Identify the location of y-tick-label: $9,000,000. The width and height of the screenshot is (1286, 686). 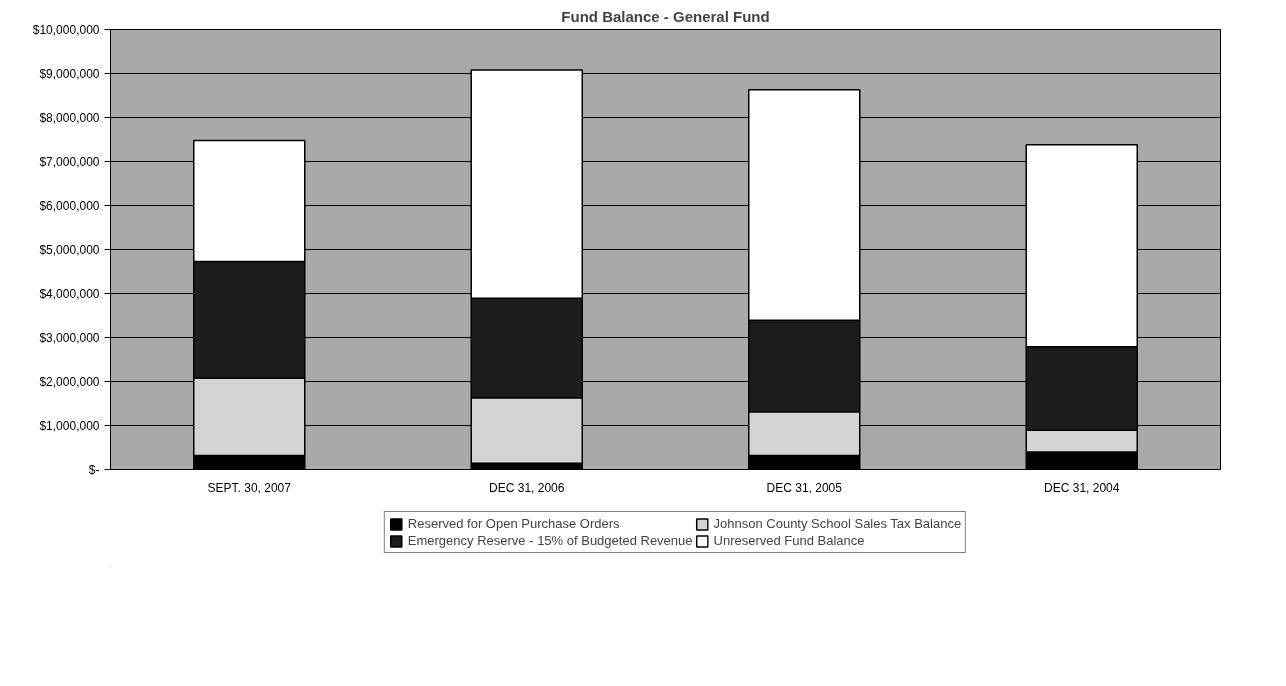
(69, 73).